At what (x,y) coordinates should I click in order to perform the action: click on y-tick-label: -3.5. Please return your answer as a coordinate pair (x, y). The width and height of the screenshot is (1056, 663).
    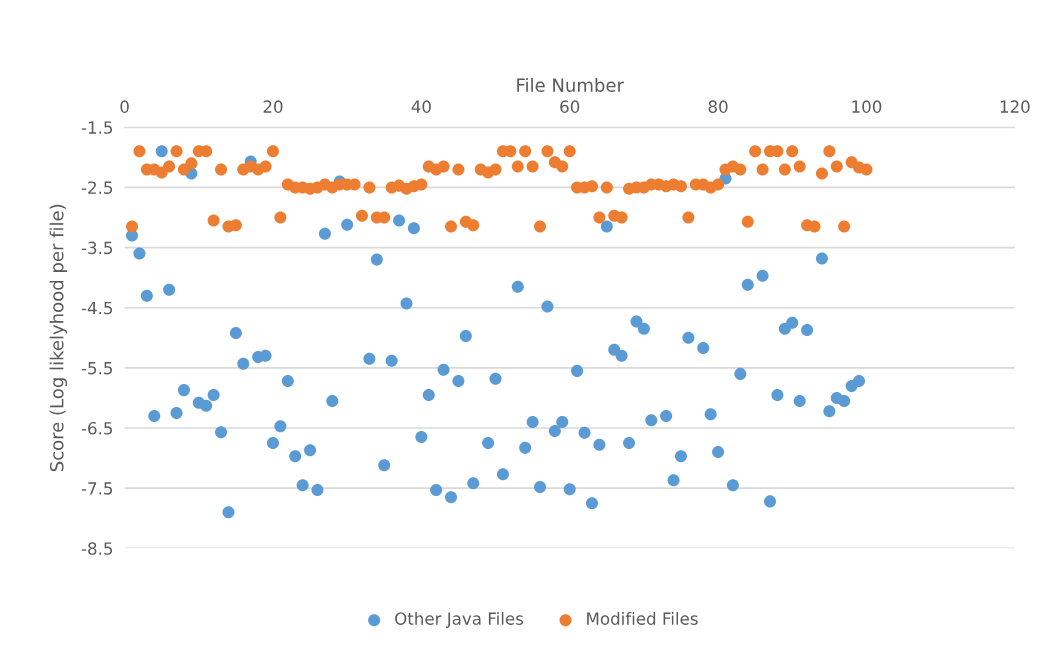
    Looking at the image, I should click on (97, 248).